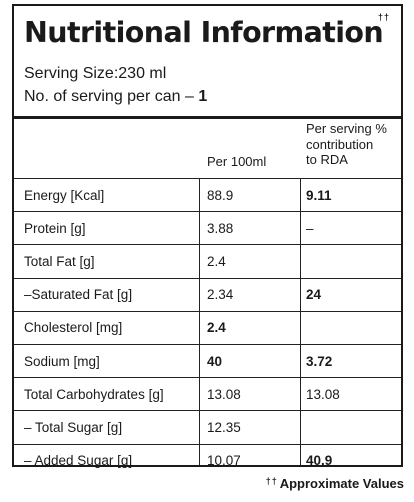 This screenshot has width=414, height=502. I want to click on nutrient-label: Total Carbohydrates [g], so click(94, 394).